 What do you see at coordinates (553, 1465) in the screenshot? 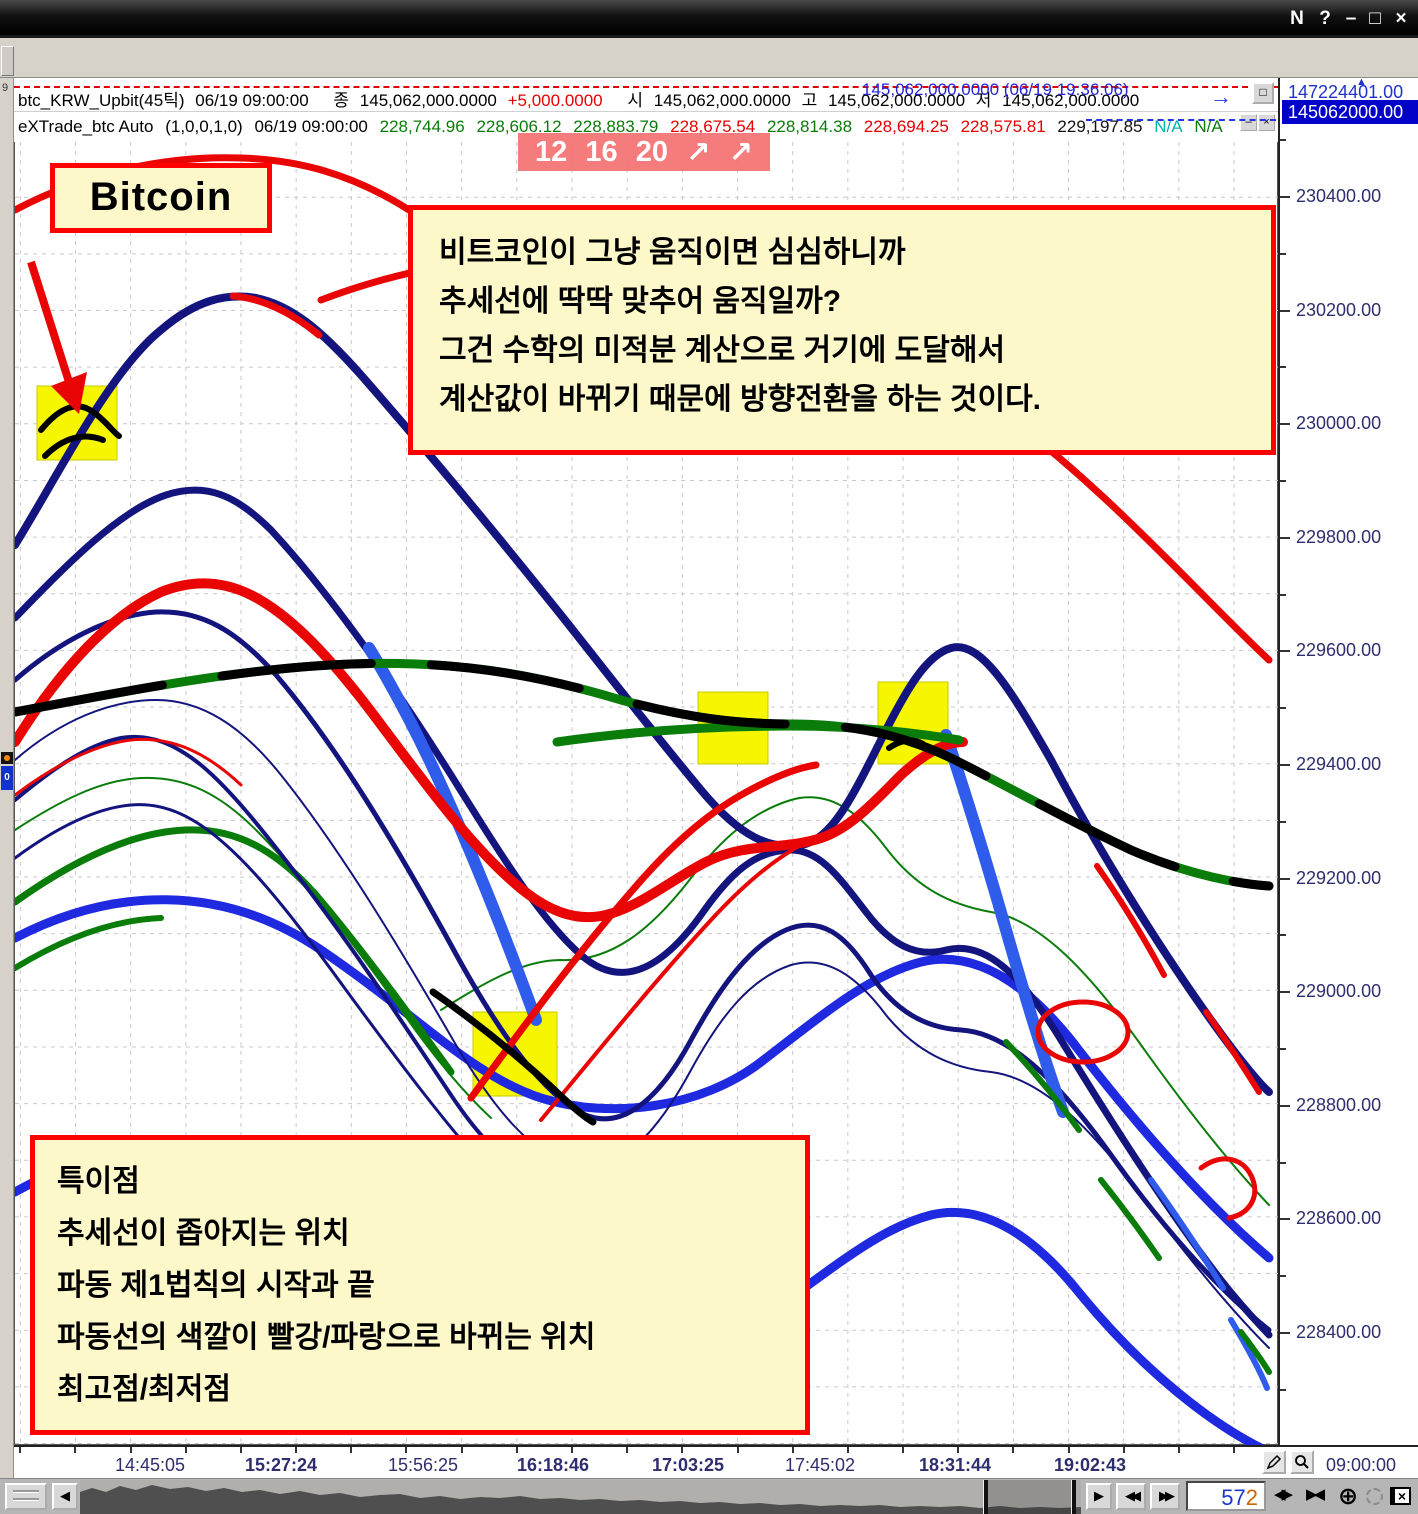
I see `time-axis-label: 16:18:46` at bounding box center [553, 1465].